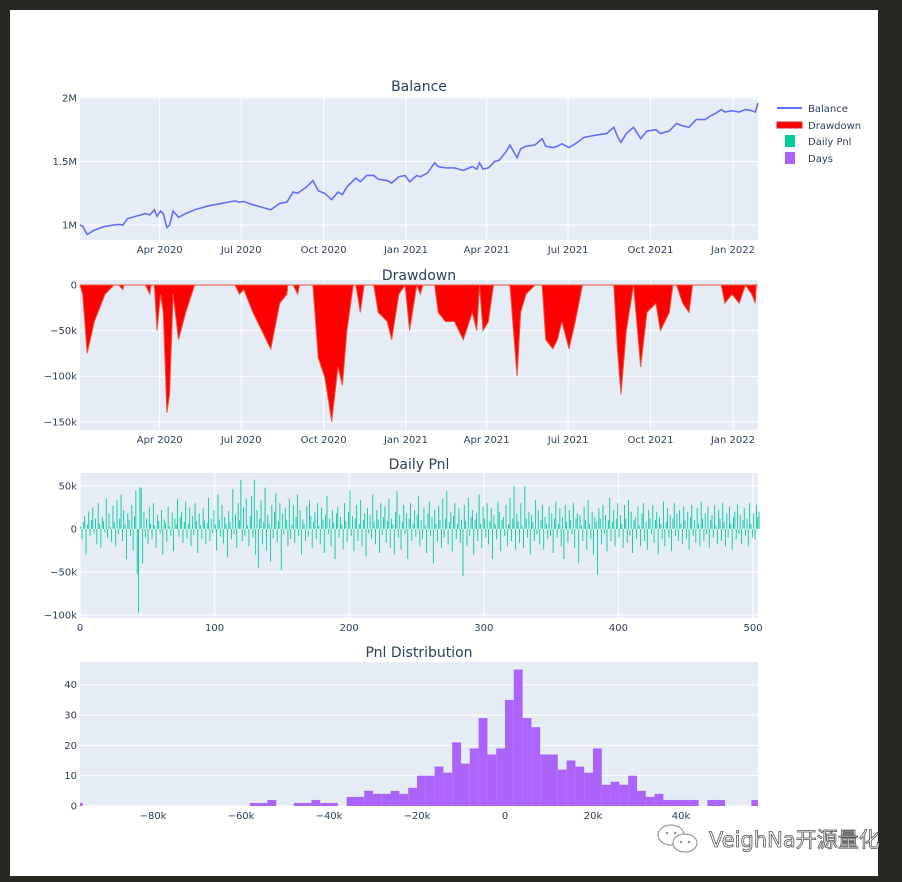  What do you see at coordinates (789, 125) in the screenshot?
I see `drawdown-legend-swatch` at bounding box center [789, 125].